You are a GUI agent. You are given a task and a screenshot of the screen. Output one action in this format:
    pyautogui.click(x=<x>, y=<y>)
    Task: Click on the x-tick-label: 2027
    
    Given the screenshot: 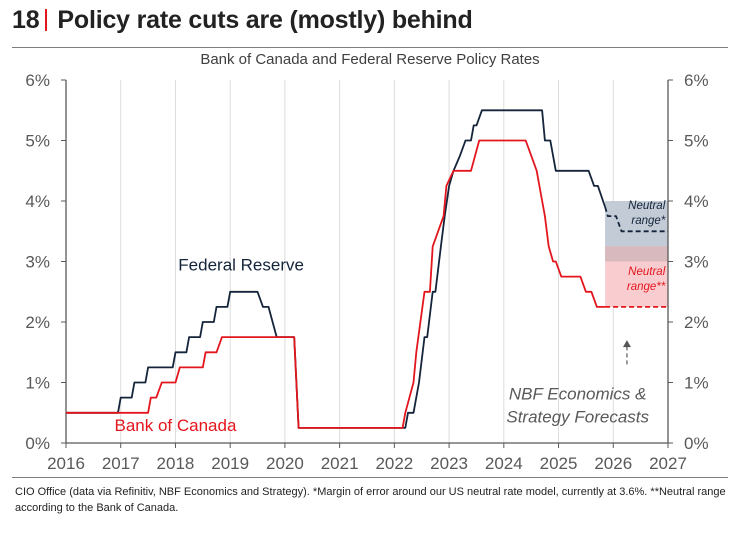 What is the action you would take?
    pyautogui.click(x=668, y=463)
    